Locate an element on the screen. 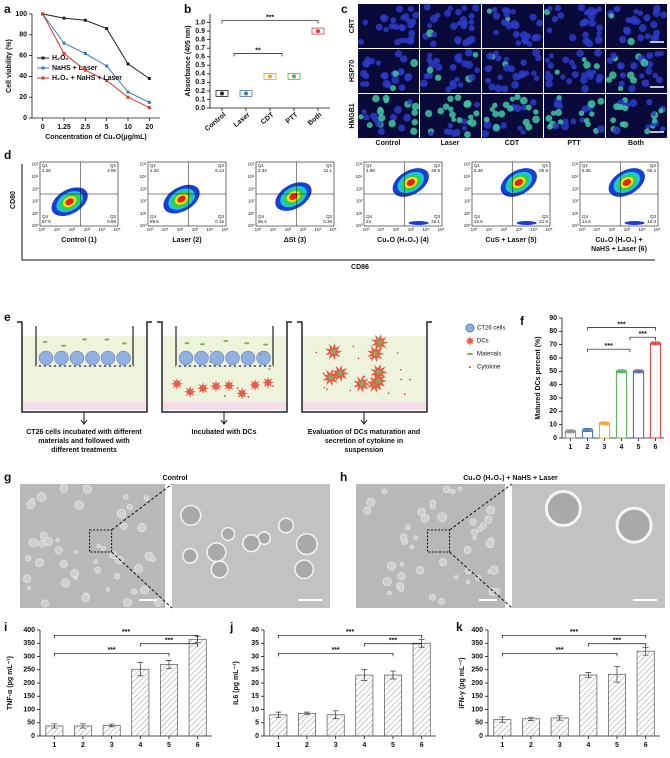 This screenshot has height=758, width=670. box is located at coordinates (246, 93).